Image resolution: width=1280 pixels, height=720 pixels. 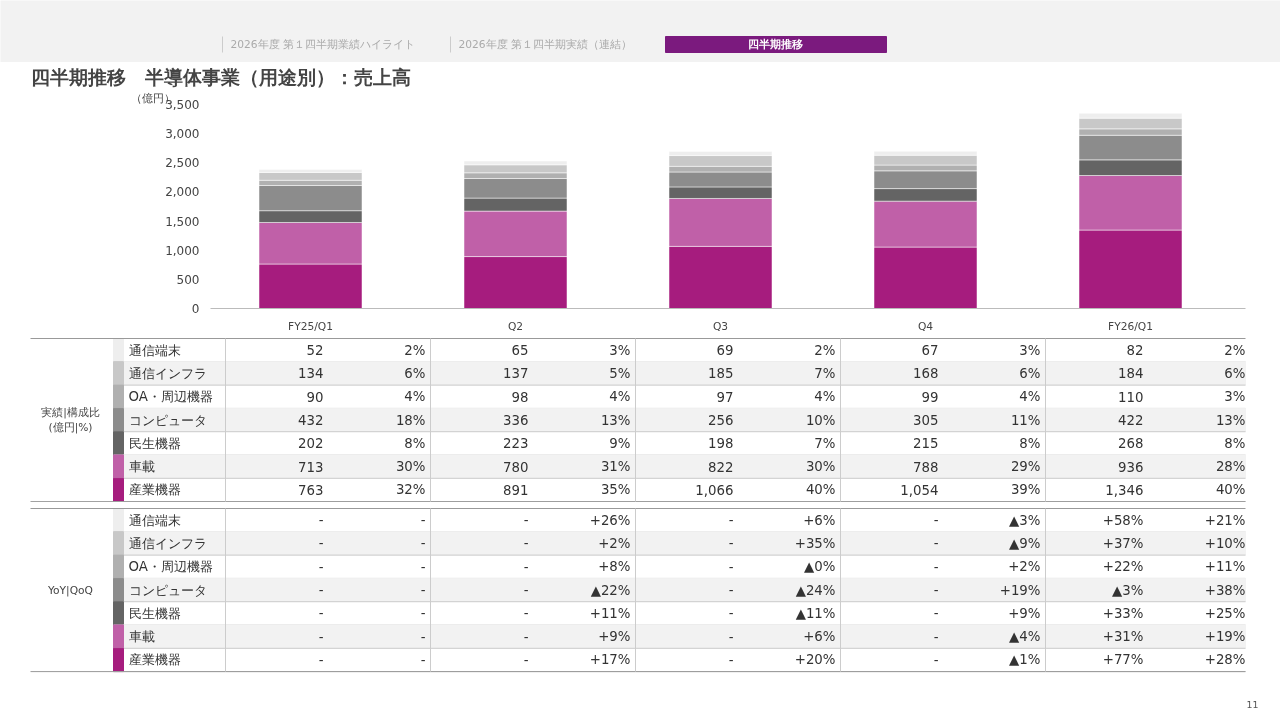 What do you see at coordinates (1252, 704) in the screenshot?
I see `text: 11` at bounding box center [1252, 704].